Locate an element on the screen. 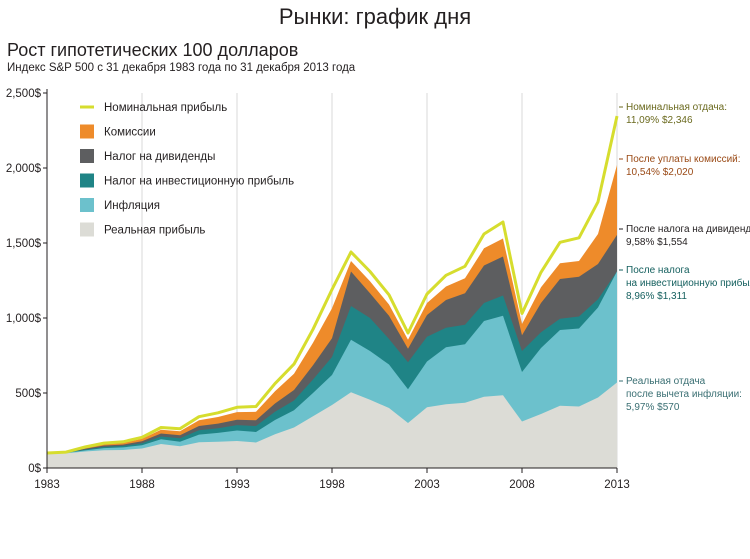 This screenshot has height=559, width=750. y-tick-label: 1,000$ is located at coordinates (24, 319).